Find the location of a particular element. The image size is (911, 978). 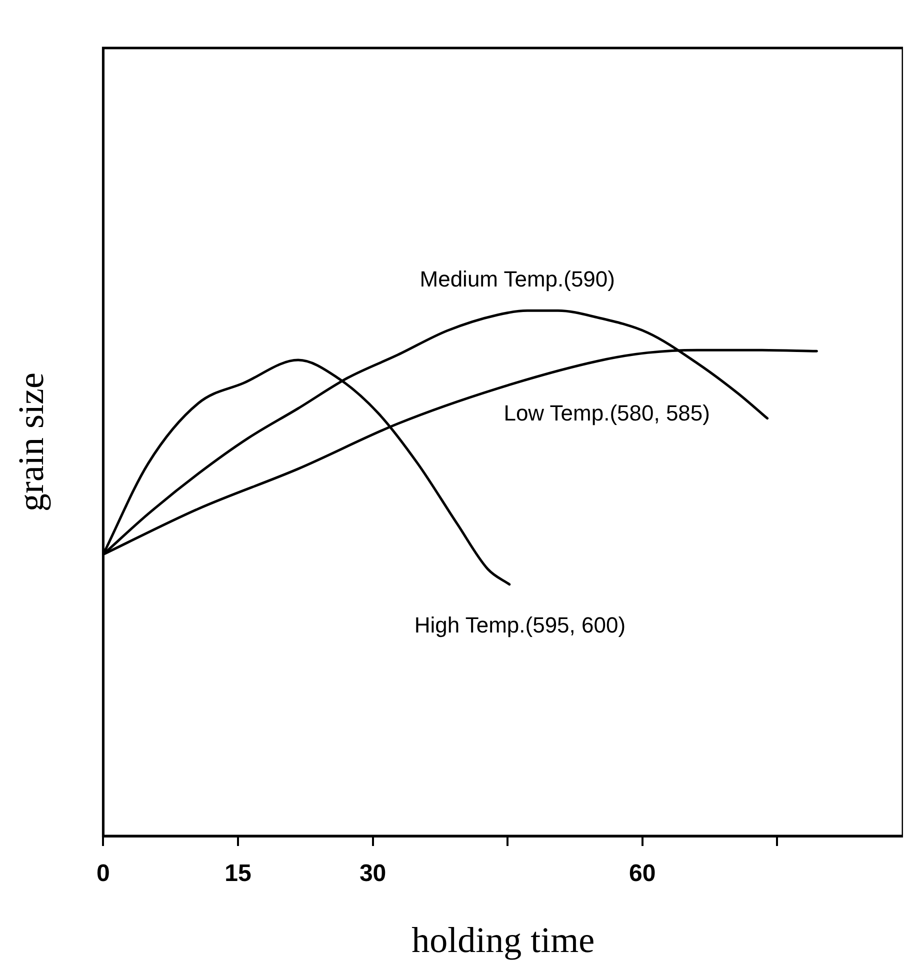

series-label: High Temp.(595, 600) is located at coordinates (520, 625).